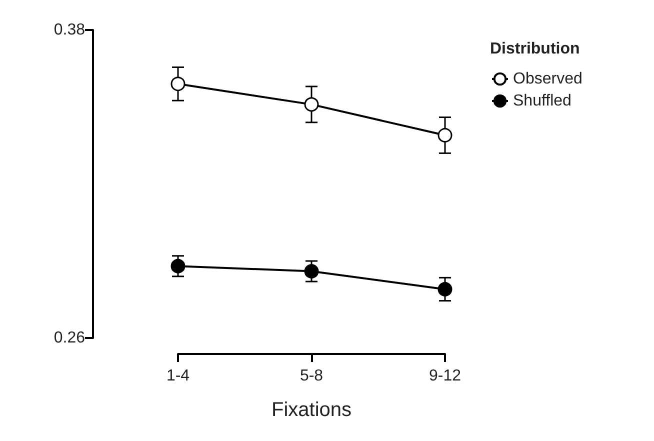 The image size is (654, 441). I want to click on legend-label: Shuffled, so click(542, 101).